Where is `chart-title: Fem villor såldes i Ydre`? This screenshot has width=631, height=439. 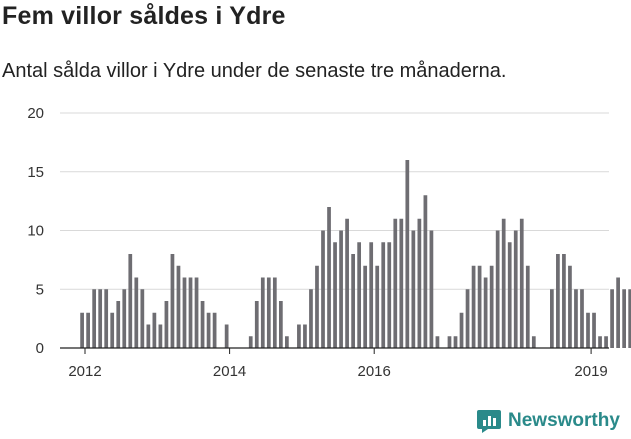 chart-title: Fem villor såldes i Ydre is located at coordinates (144, 16).